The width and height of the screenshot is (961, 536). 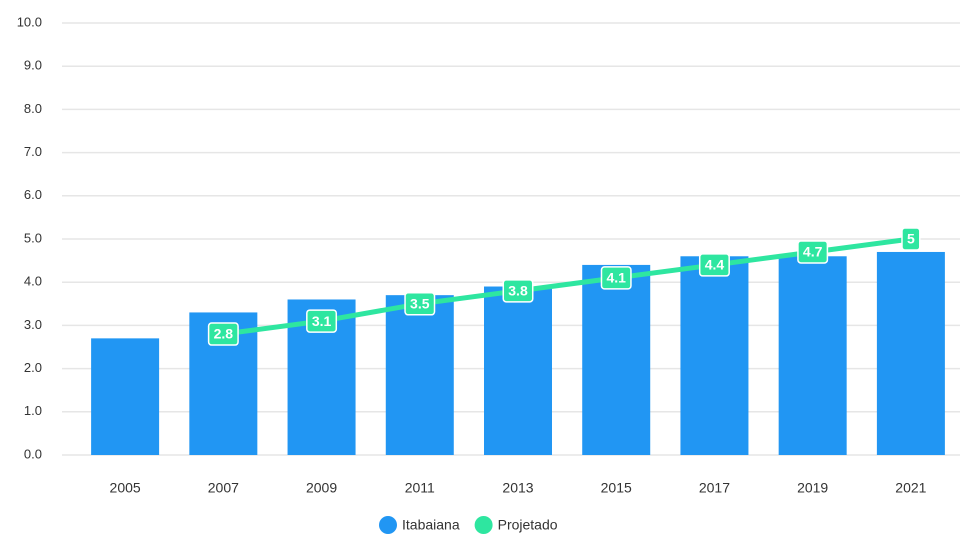 I want to click on x-tick-label: 2019, so click(x=812, y=488).